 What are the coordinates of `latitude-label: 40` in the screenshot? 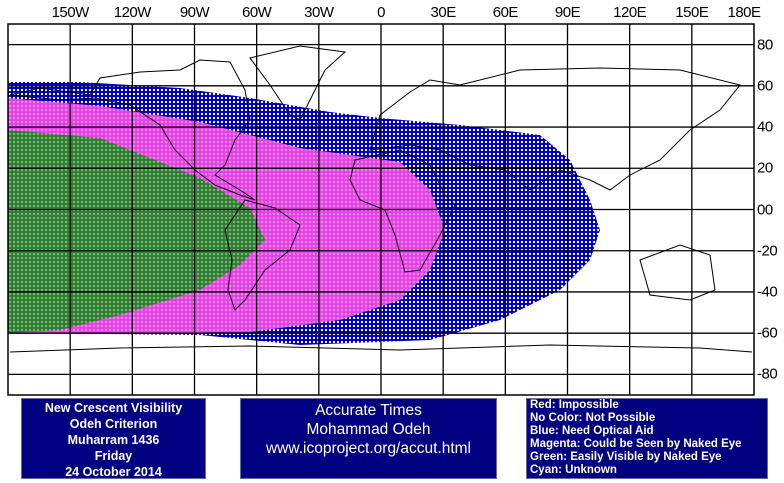 It's located at (765, 127).